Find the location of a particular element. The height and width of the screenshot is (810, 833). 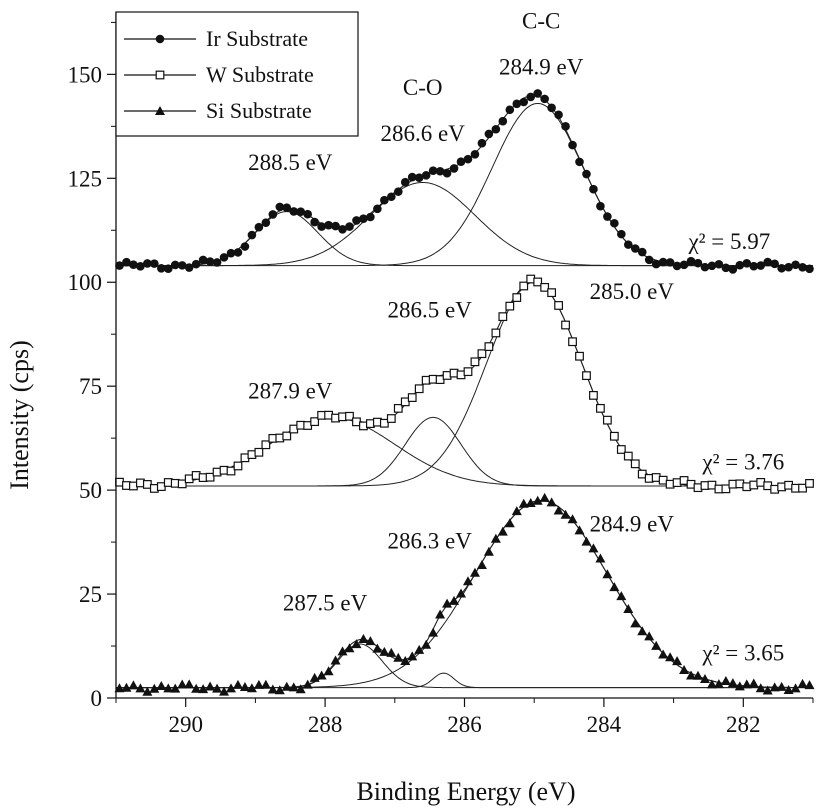

legend-marker is located at coordinates (160, 110).